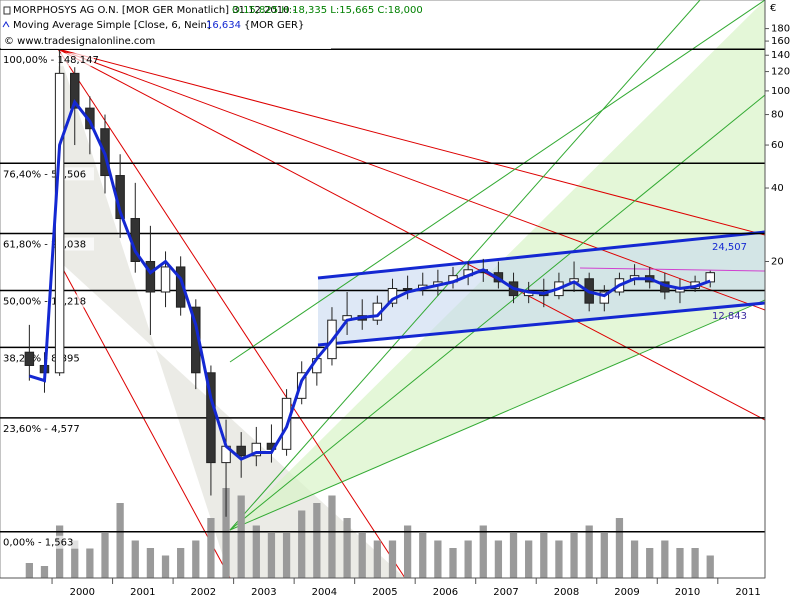  What do you see at coordinates (780, 91) in the screenshot?
I see `y-tick-label: 100` at bounding box center [780, 91].